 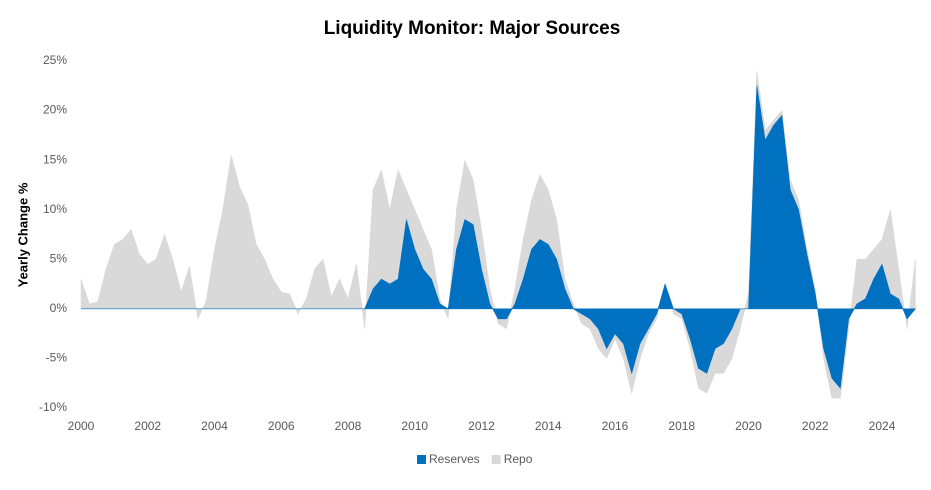 What do you see at coordinates (472, 28) in the screenshot?
I see `chart-title: Liquidity Monitor: Major Sources` at bounding box center [472, 28].